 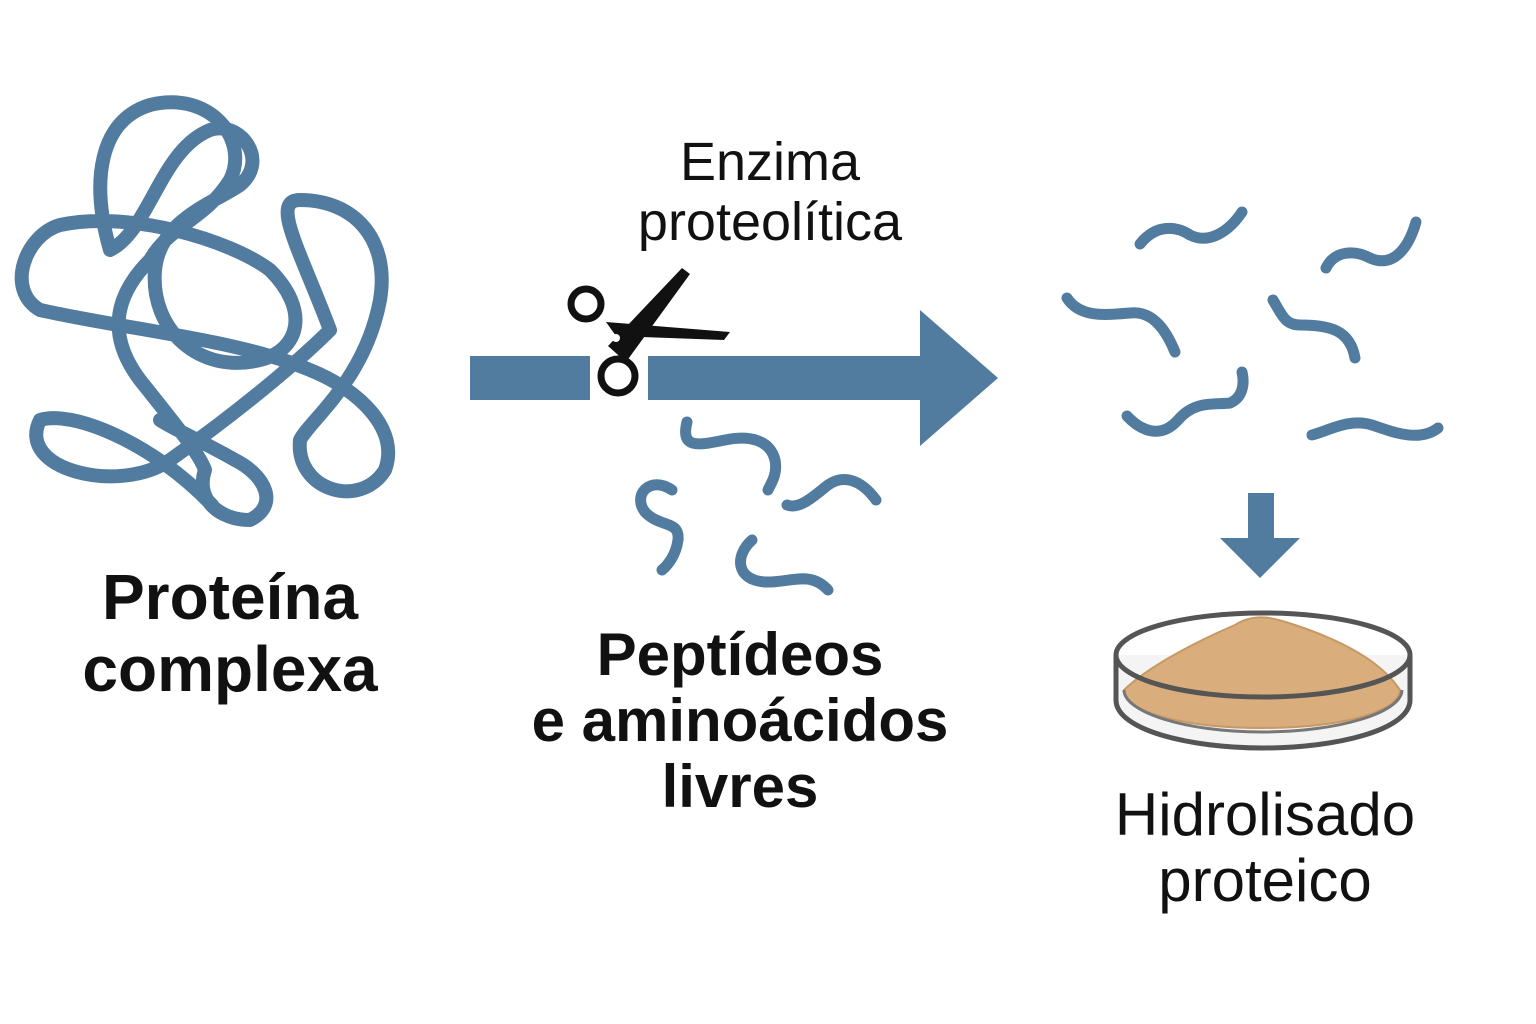 I want to click on peptides-label-line-1: Peptídeos, so click(x=740, y=654).